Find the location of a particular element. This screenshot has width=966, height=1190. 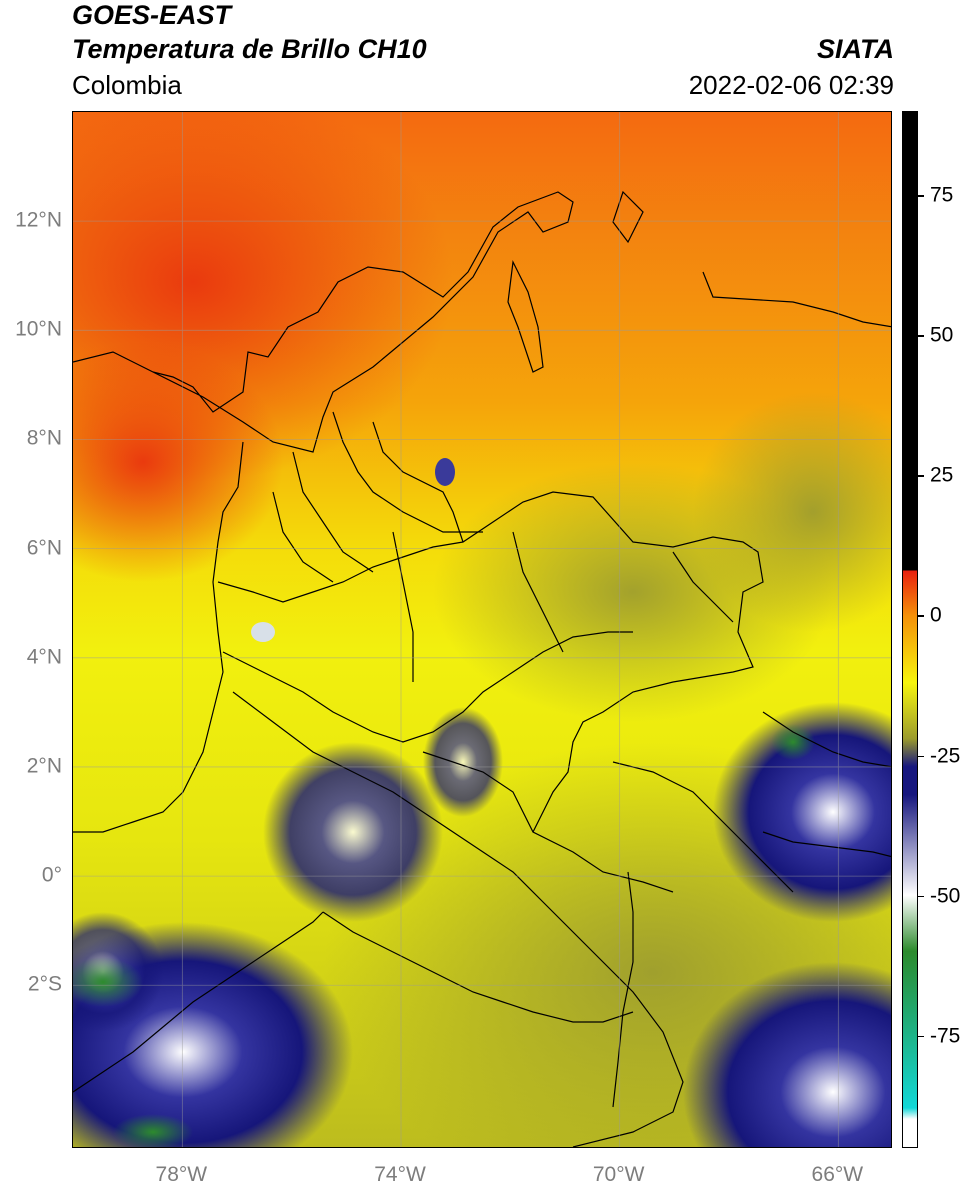

cold-top-pacific is located at coordinates (263, 632).